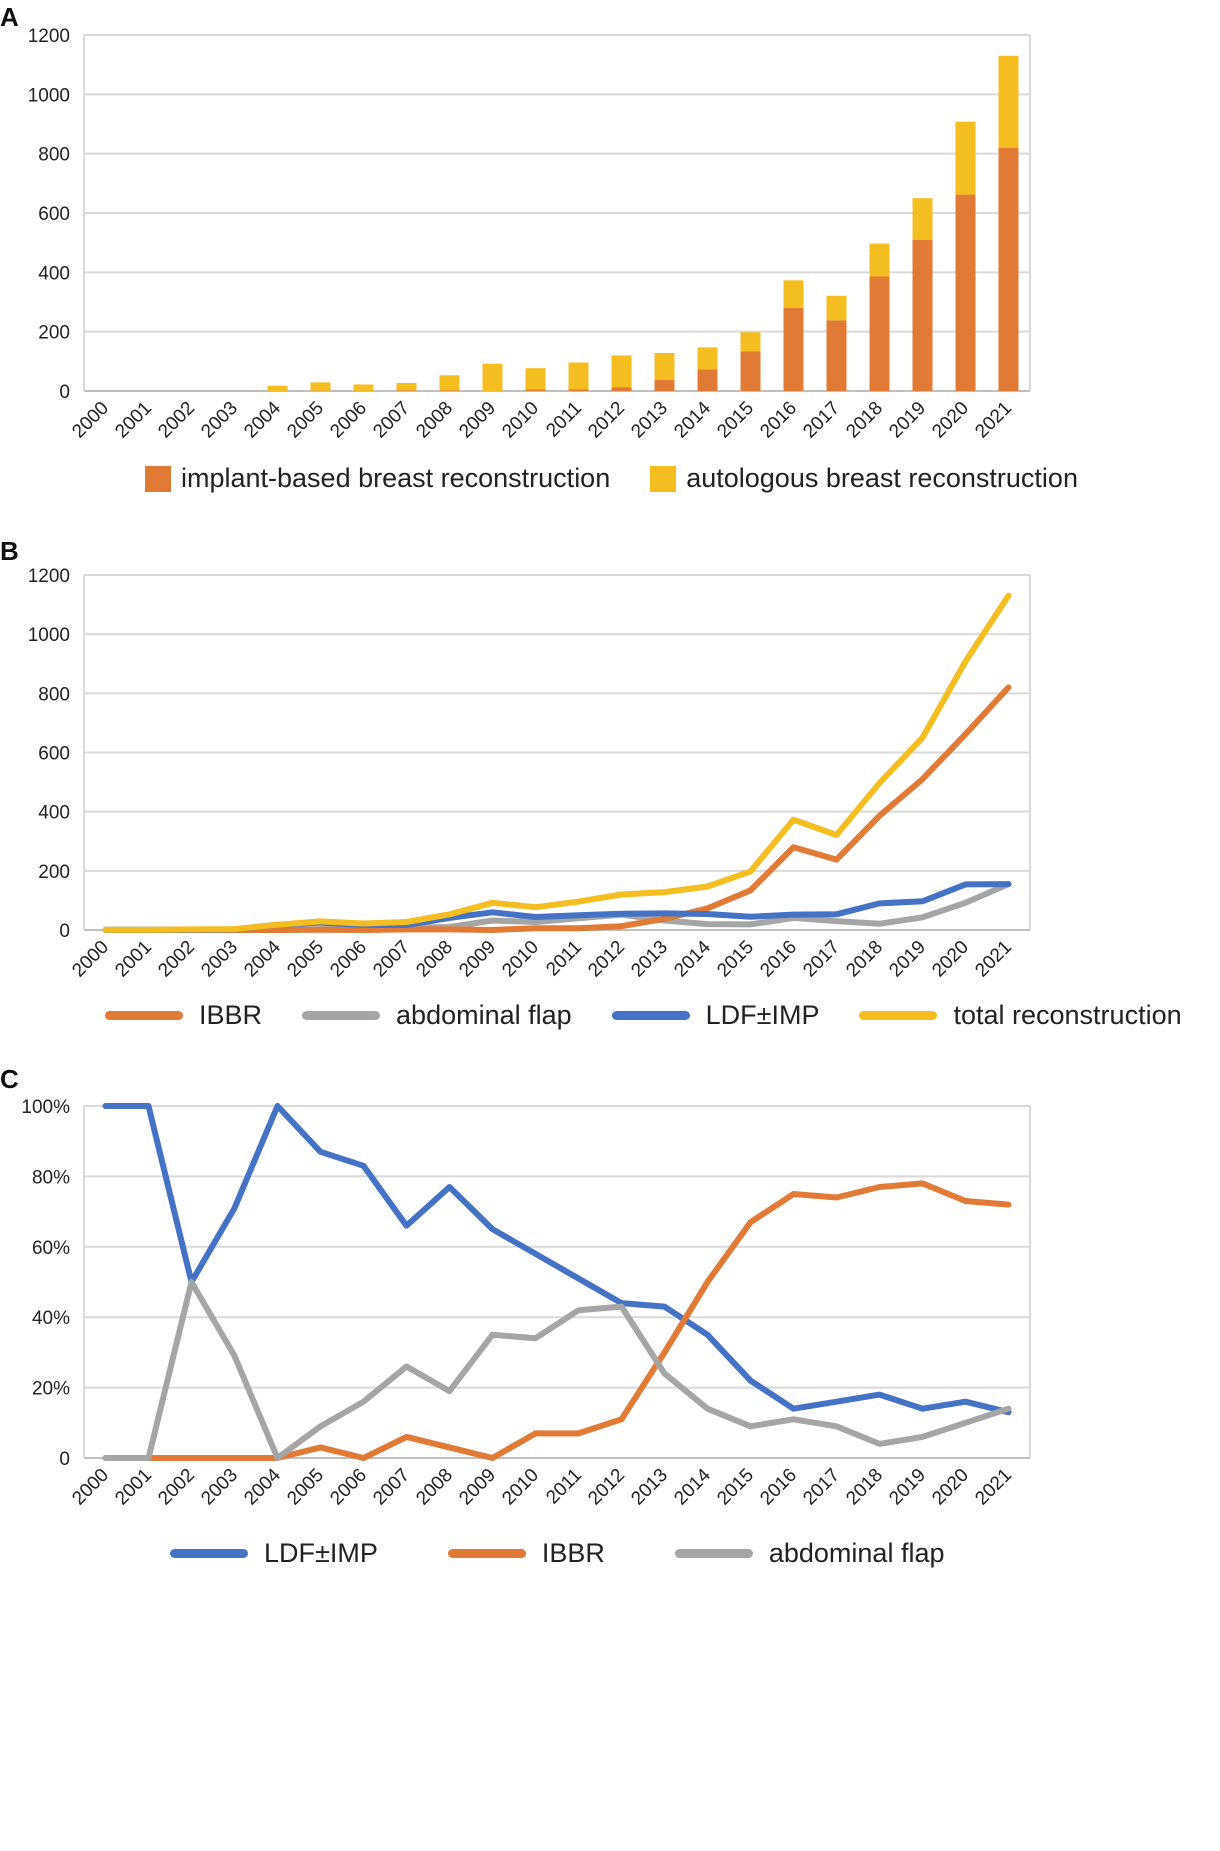  I want to click on chart-c-line-ldf, so click(557, 1259).